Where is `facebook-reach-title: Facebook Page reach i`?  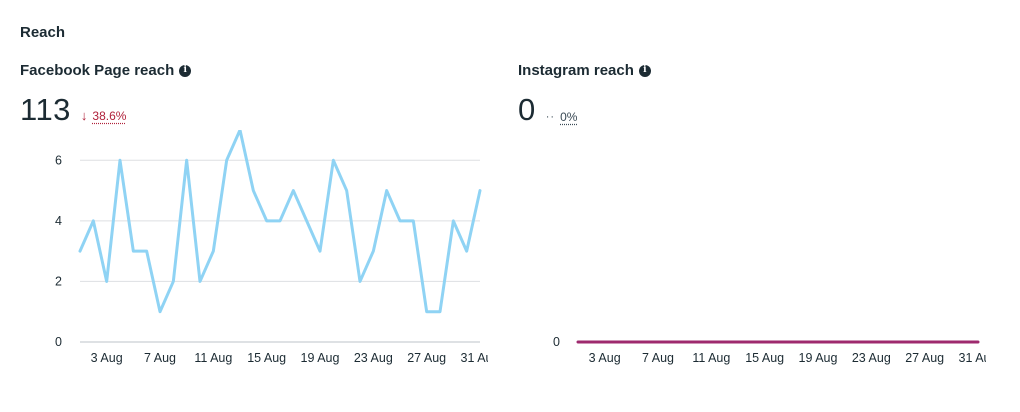
facebook-reach-title: Facebook Page reach i is located at coordinates (106, 70).